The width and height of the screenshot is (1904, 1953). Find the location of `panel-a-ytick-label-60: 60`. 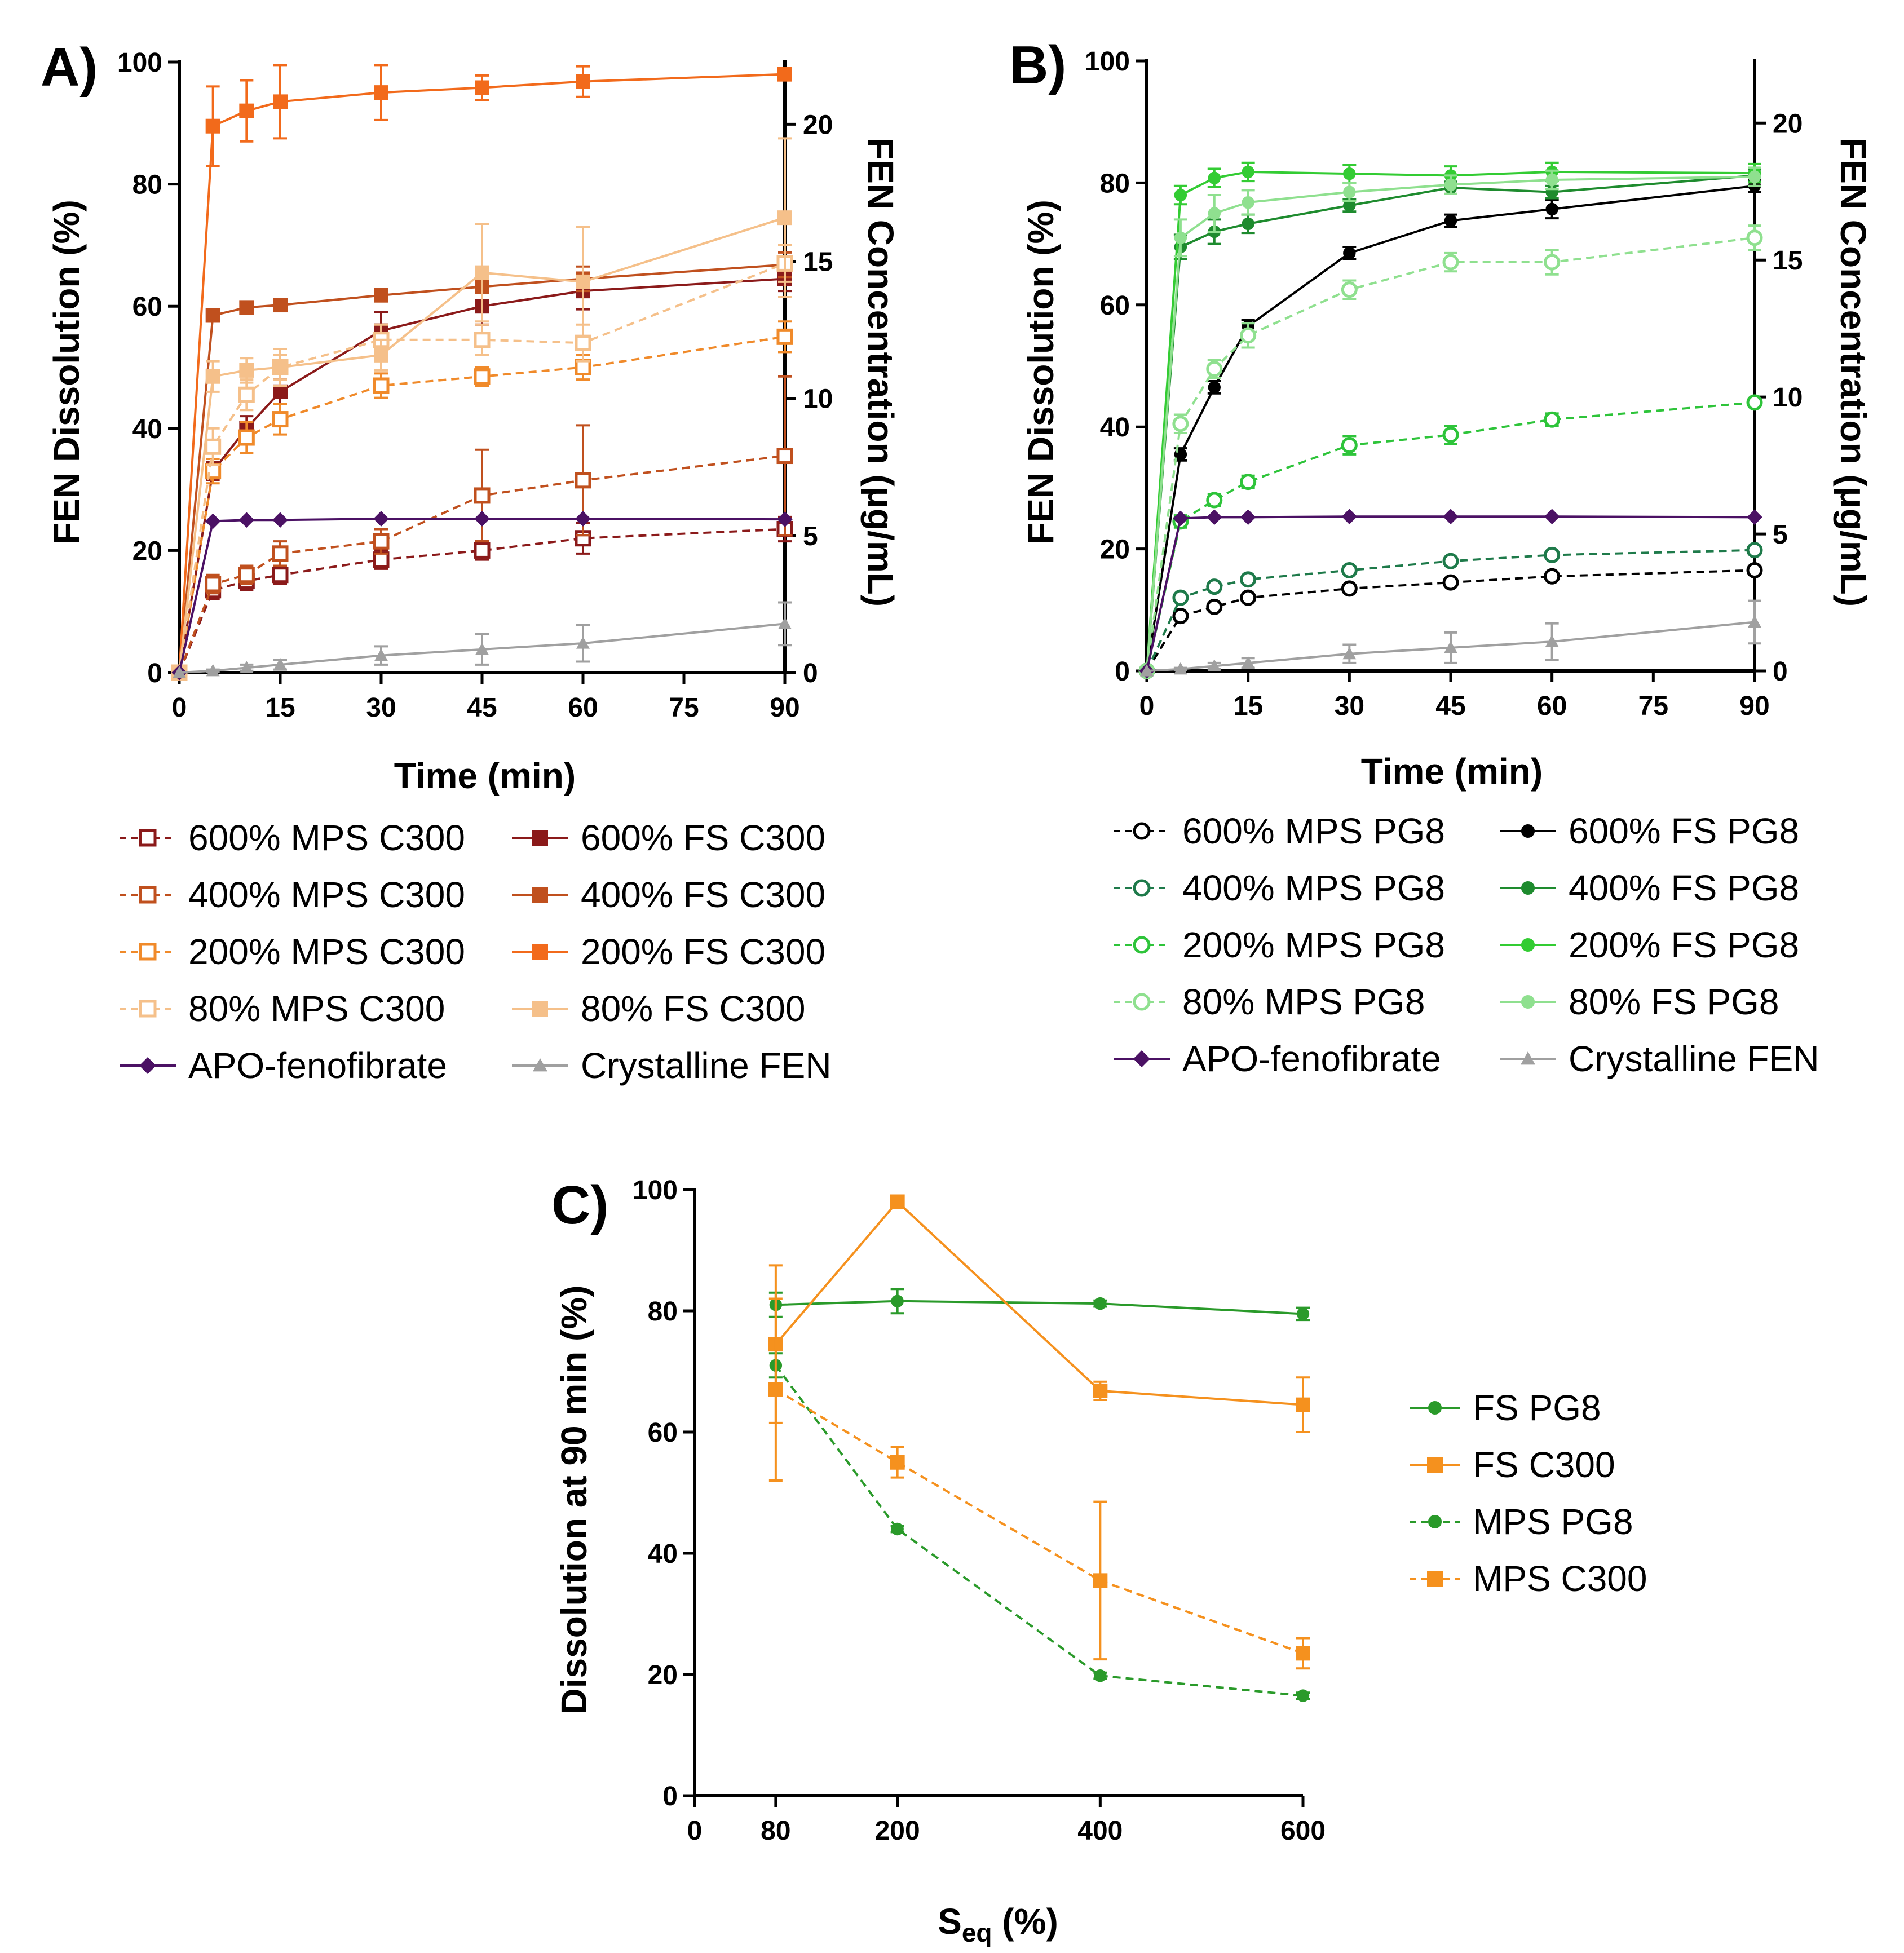

panel-a-ytick-label-60: 60 is located at coordinates (147, 307).